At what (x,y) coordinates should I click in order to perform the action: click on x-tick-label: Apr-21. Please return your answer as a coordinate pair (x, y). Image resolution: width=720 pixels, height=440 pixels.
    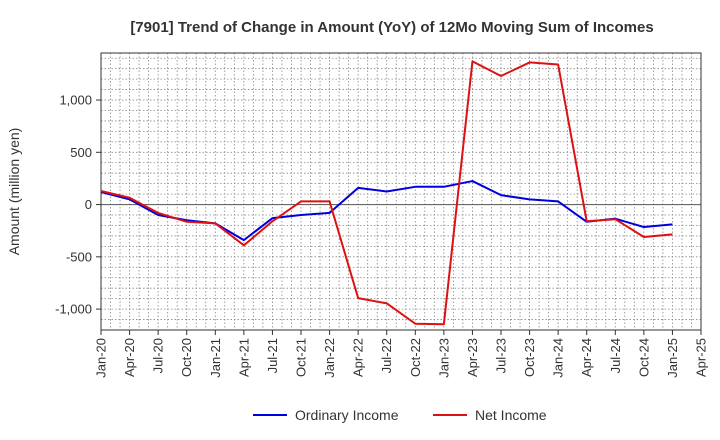
    Looking at the image, I should click on (243, 357).